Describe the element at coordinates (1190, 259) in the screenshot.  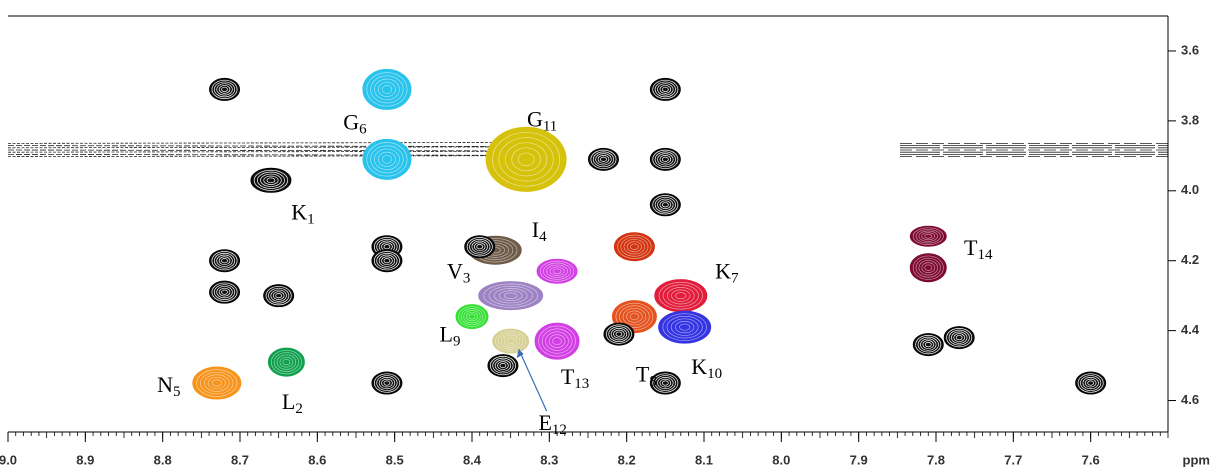
I see `y-tick-label: 4.2` at that location.